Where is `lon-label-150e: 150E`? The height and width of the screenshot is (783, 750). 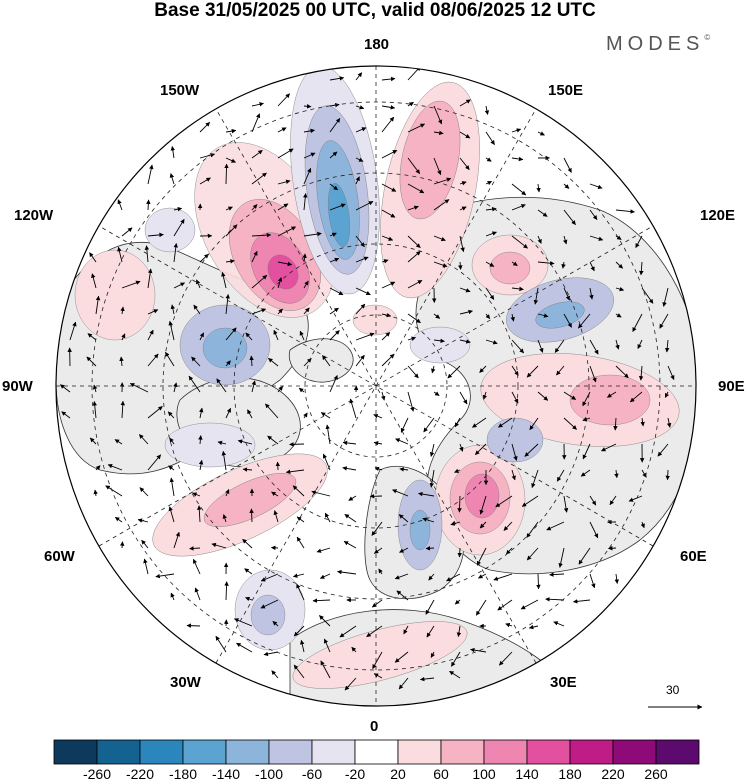 lon-label-150e: 150E is located at coordinates (566, 90).